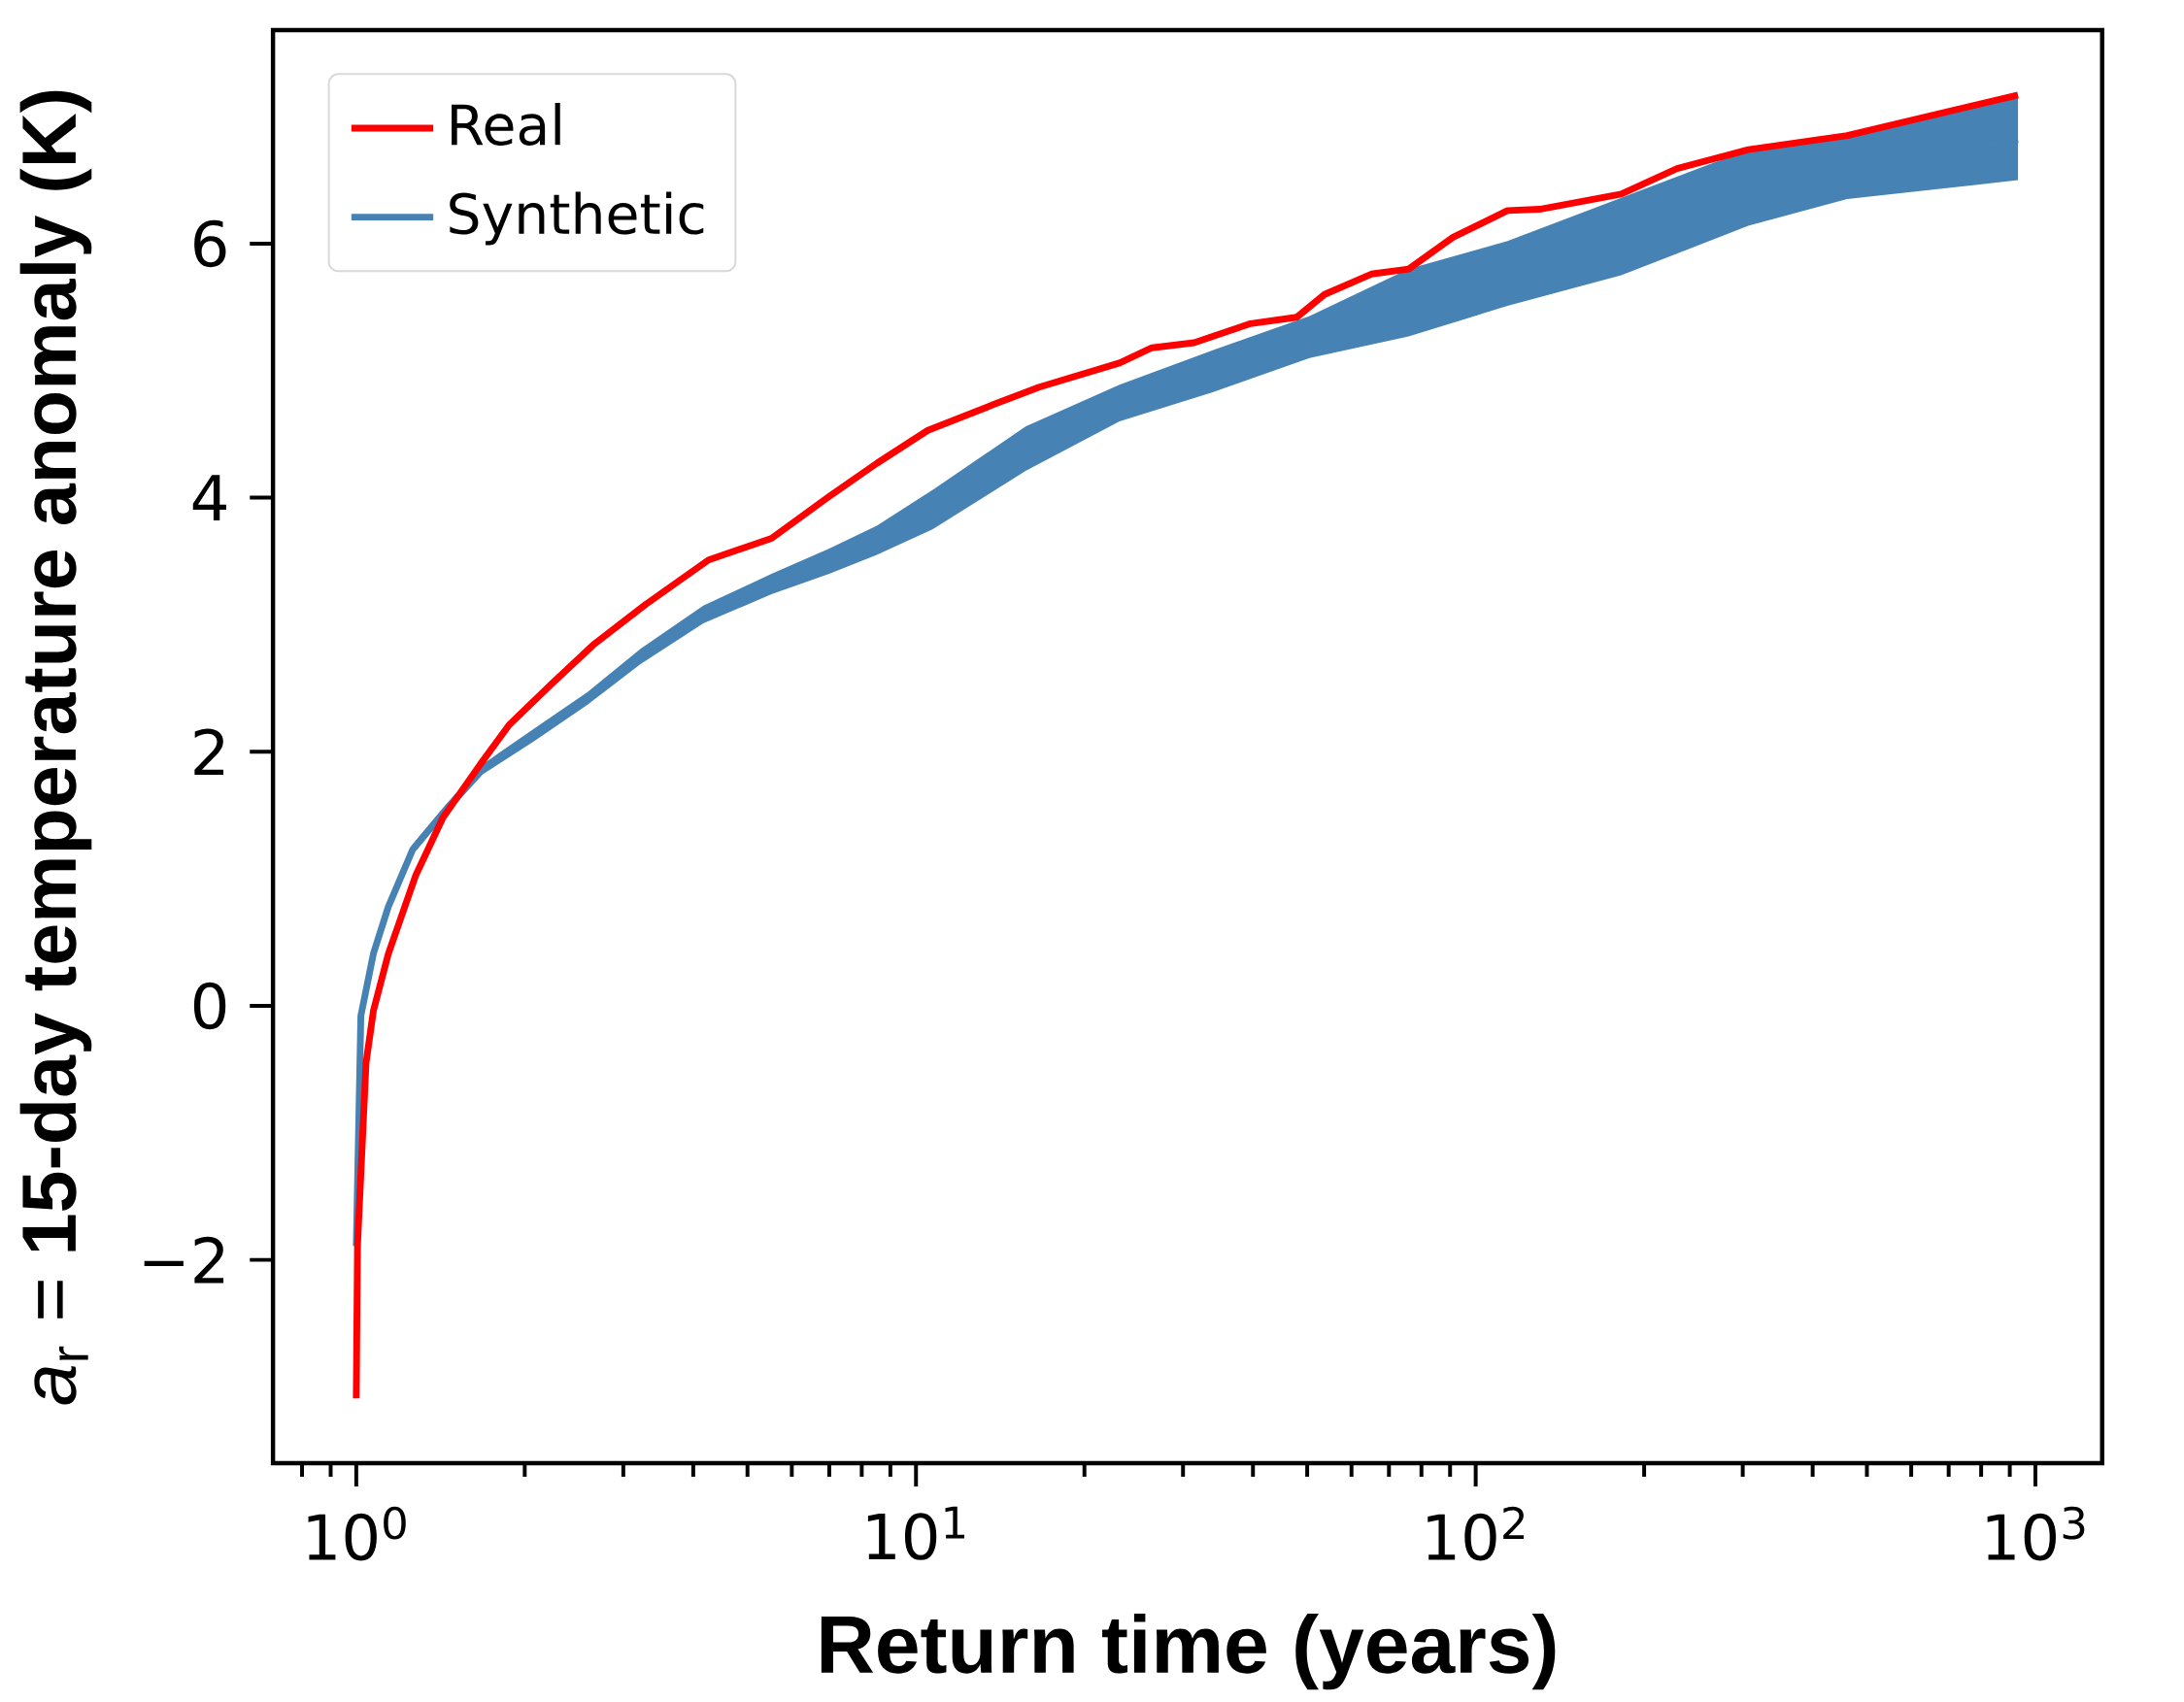 The height and width of the screenshot is (1702, 2184). Describe the element at coordinates (357, 1534) in the screenshot. I see `x-tick-label: 10$^{0}$` at that location.